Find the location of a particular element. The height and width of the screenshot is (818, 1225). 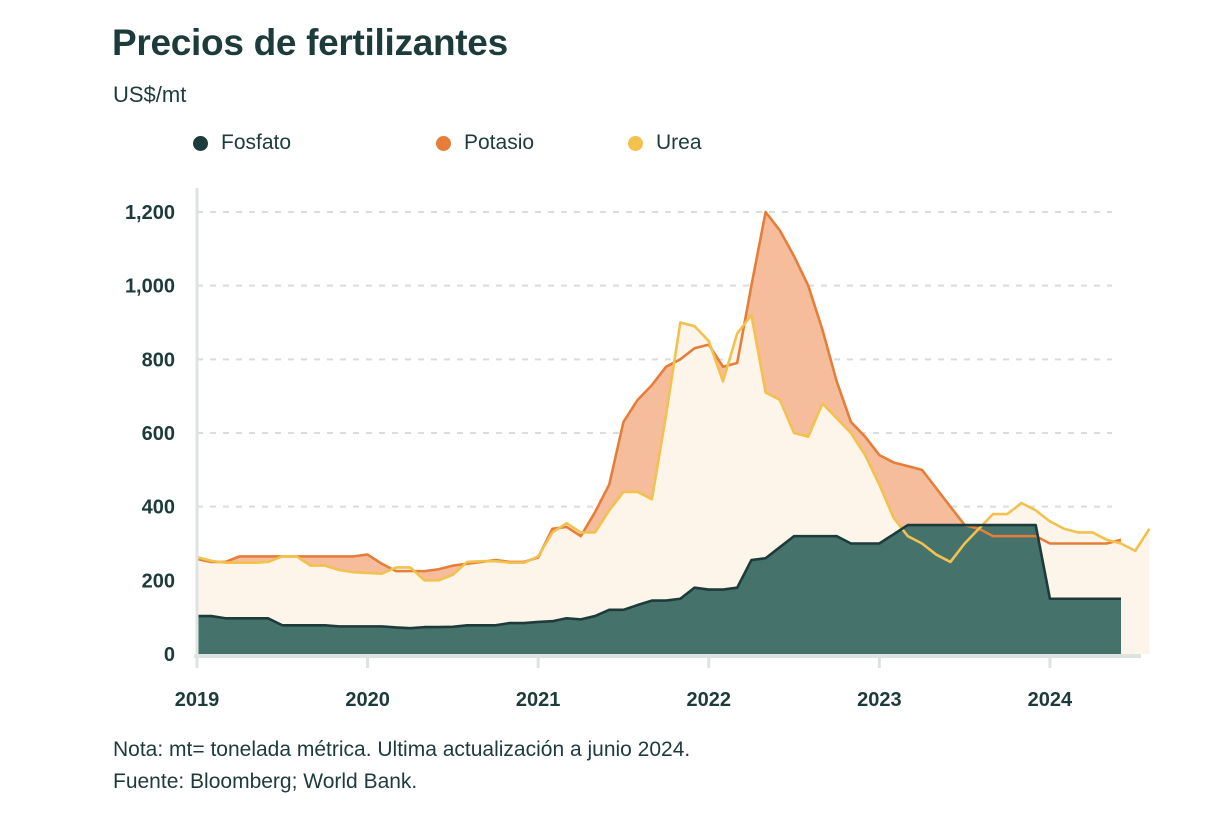

y-tick-label: 1,000 is located at coordinates (150, 287).